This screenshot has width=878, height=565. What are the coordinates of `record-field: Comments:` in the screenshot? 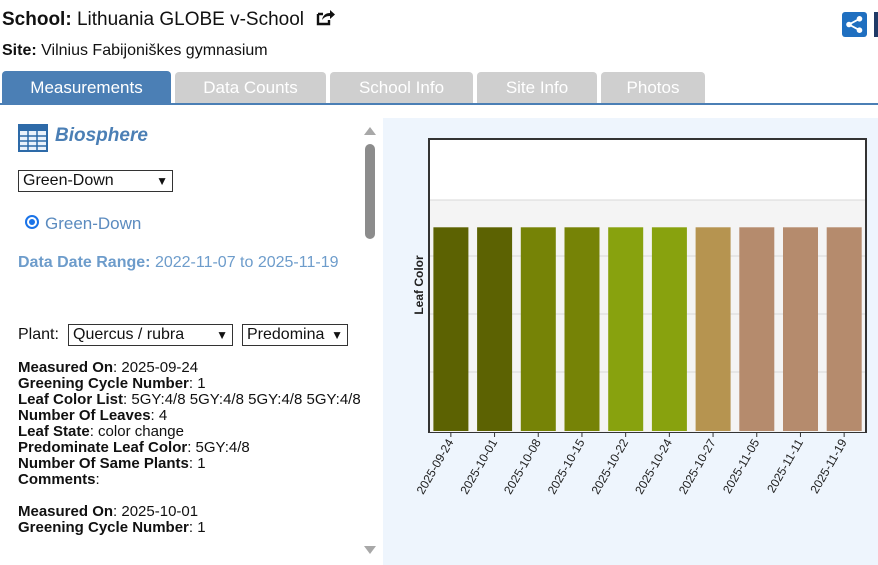 It's located at (59, 479).